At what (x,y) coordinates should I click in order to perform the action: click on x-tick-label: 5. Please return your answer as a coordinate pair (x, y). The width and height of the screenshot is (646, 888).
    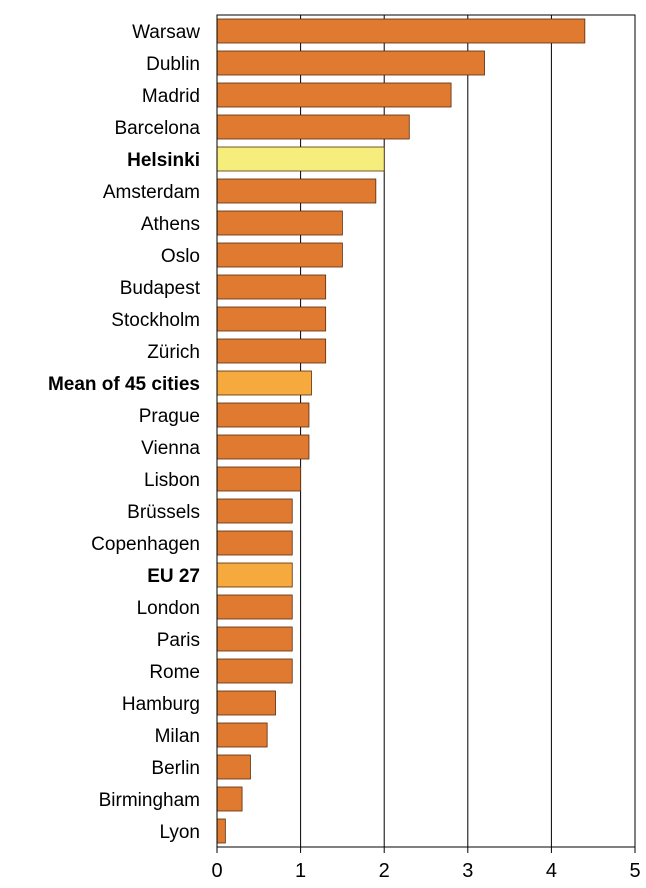
    Looking at the image, I should click on (634, 871).